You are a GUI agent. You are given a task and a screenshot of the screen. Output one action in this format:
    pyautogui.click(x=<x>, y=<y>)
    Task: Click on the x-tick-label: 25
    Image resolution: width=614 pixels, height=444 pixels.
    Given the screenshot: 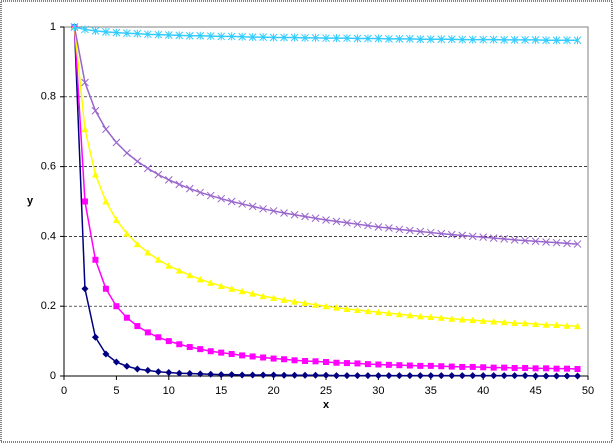 What is the action you would take?
    pyautogui.click(x=326, y=391)
    